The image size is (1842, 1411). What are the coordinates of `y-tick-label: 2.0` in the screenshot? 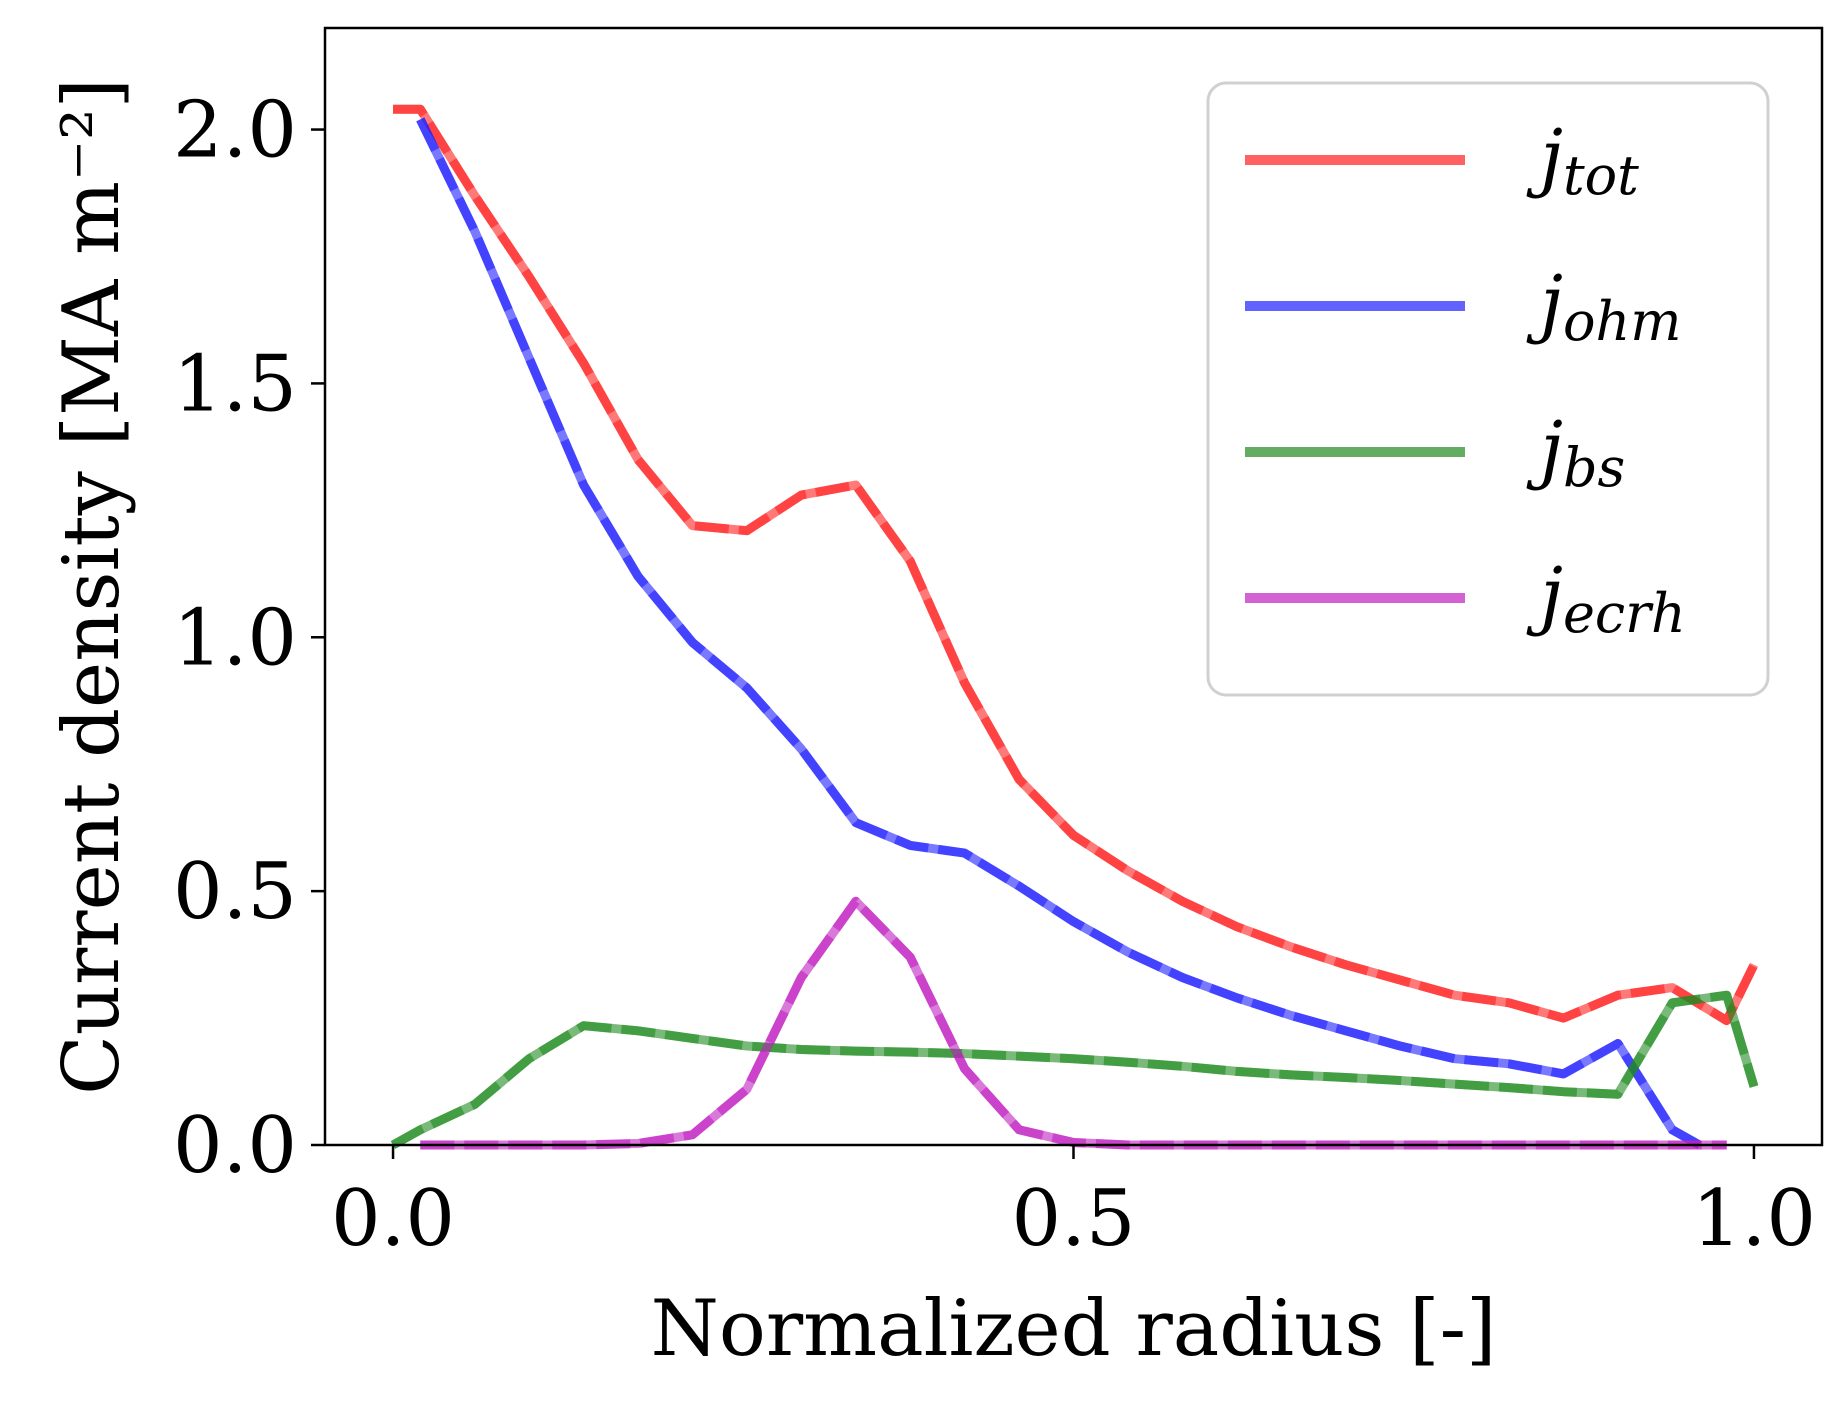 It's located at (235, 131).